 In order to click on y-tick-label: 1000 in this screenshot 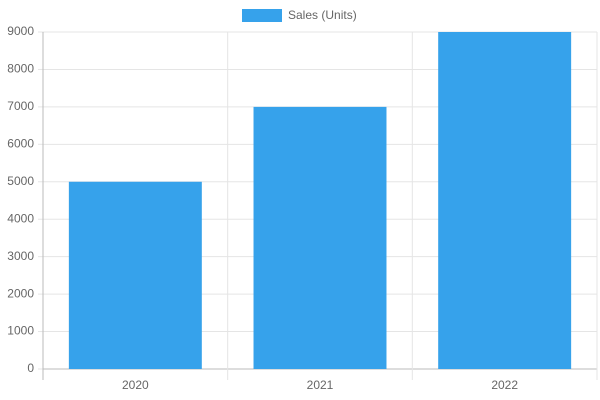, I will do `click(20, 331)`.